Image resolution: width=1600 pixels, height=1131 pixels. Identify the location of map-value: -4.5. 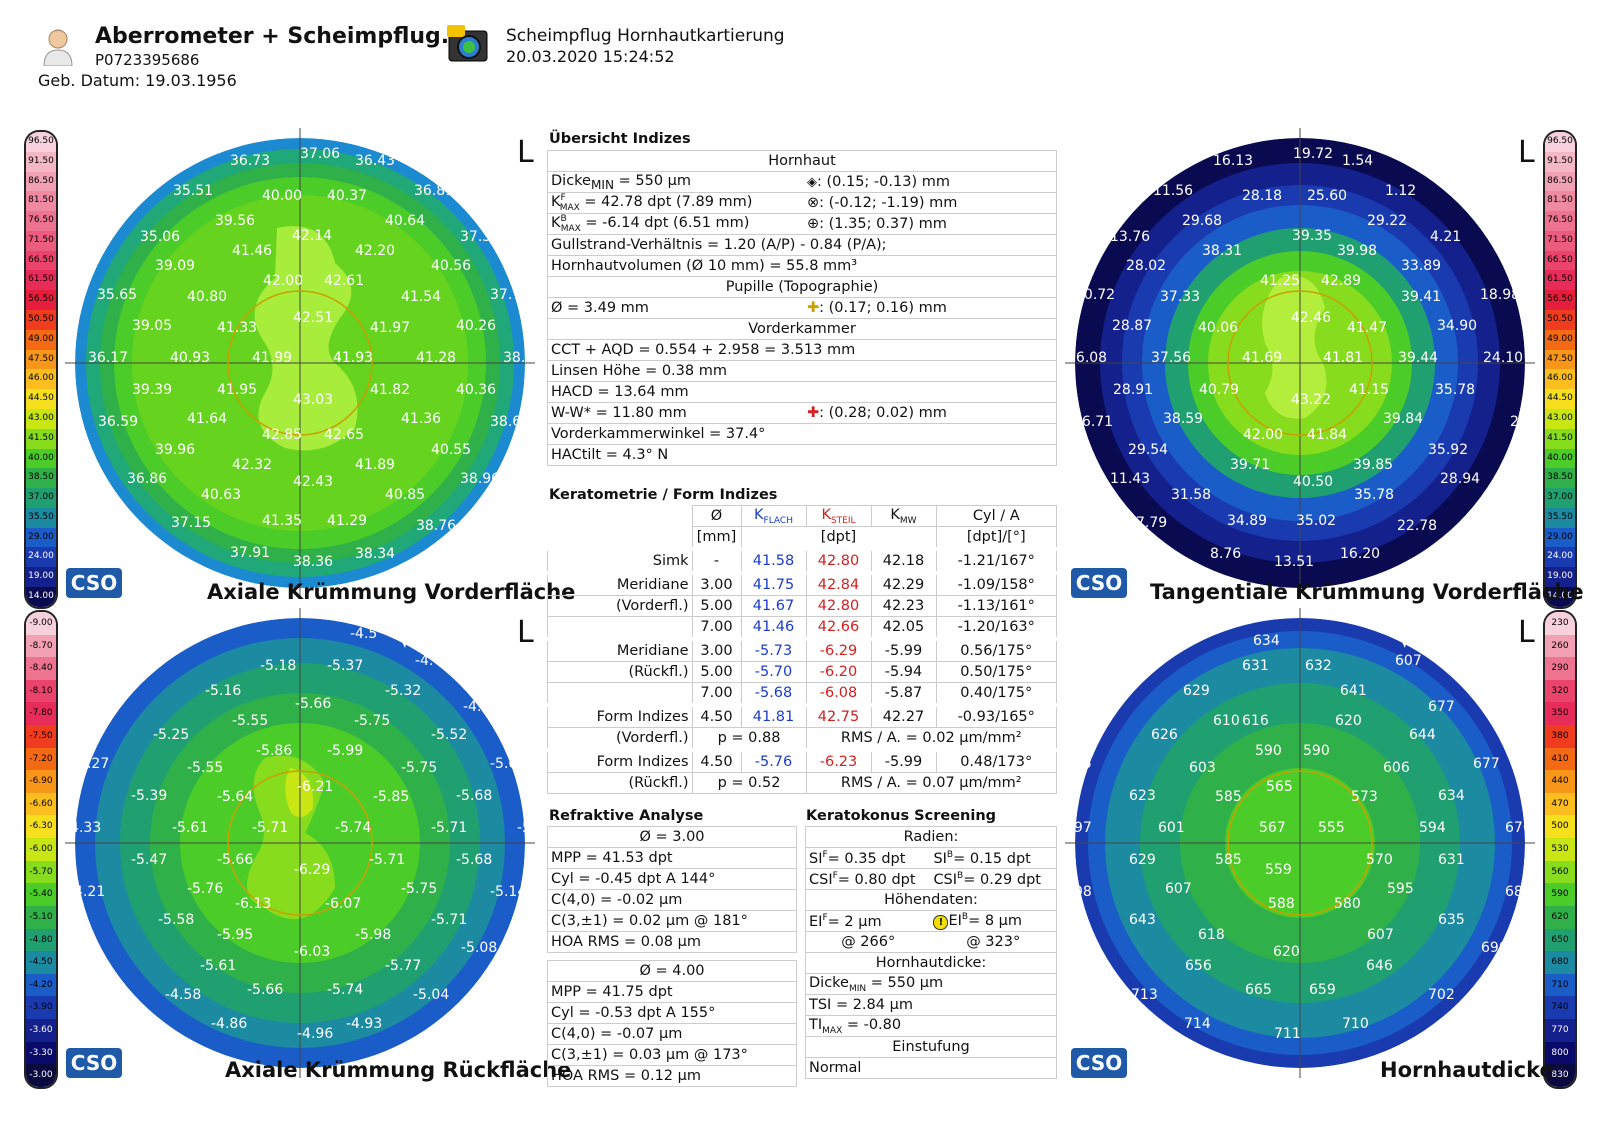
(363, 634).